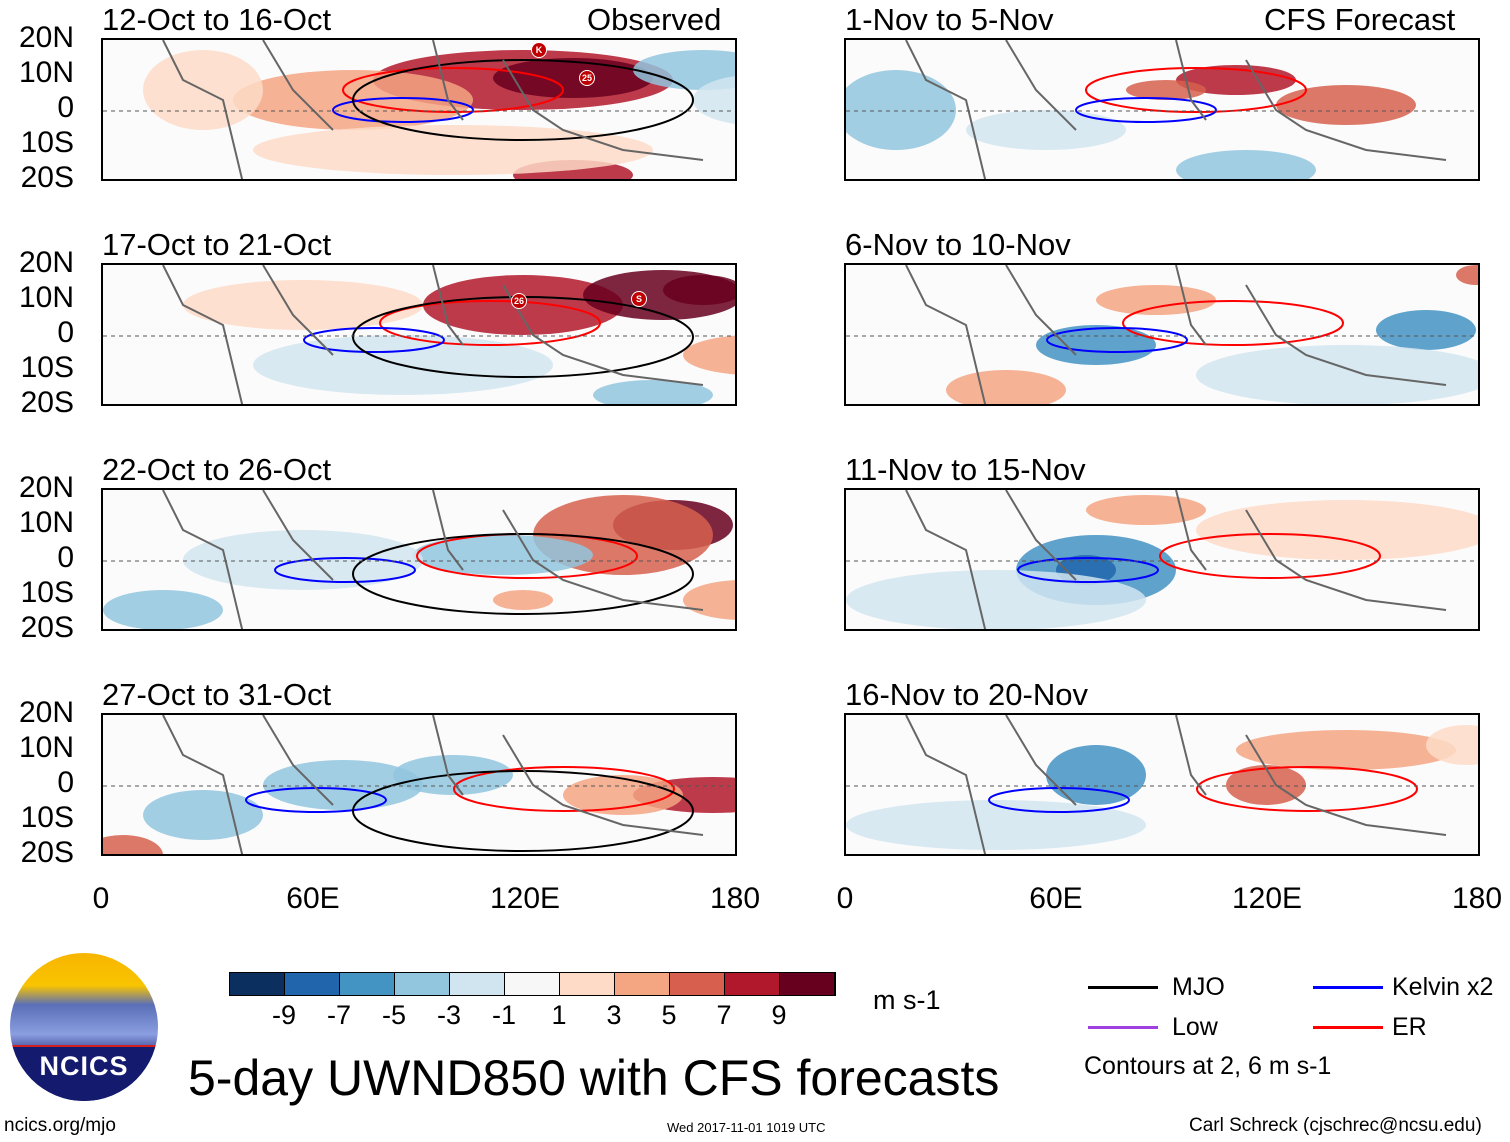 The height and width of the screenshot is (1142, 1510). Describe the element at coordinates (907, 1000) in the screenshot. I see `colorbar-units: m s-1` at that location.